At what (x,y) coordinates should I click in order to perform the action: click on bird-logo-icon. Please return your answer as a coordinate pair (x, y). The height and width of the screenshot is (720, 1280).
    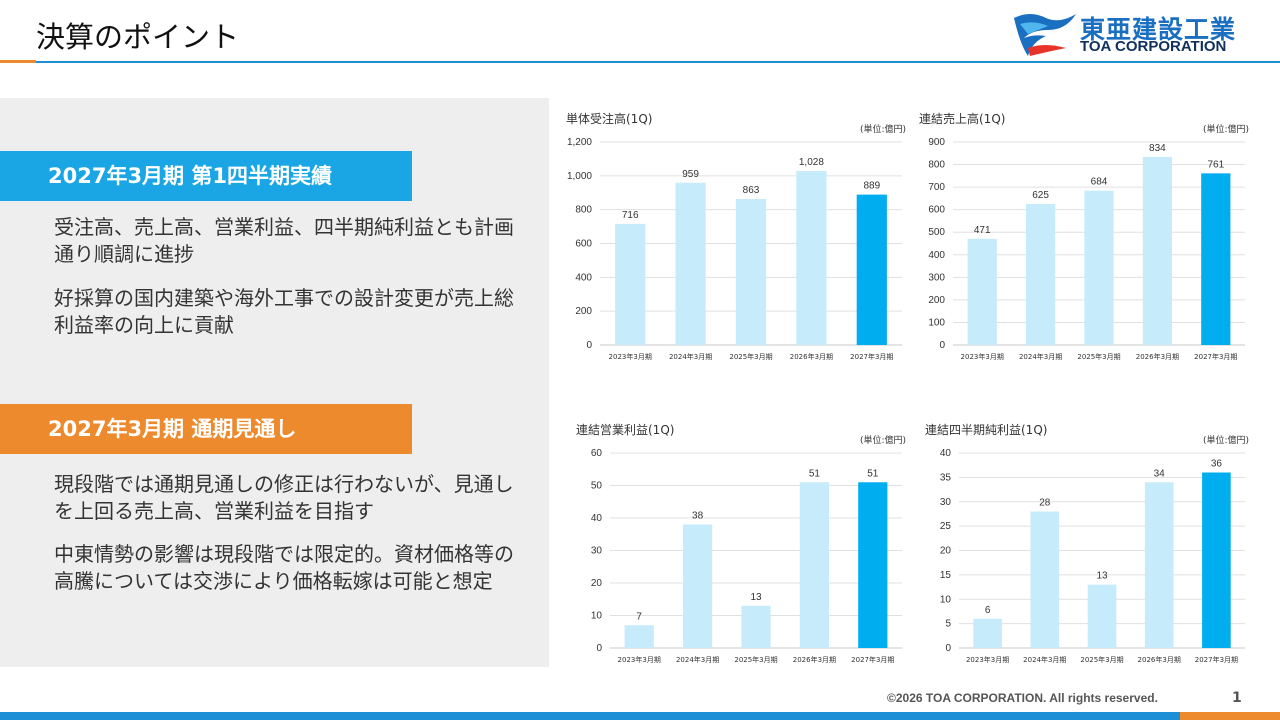
    Looking at the image, I should click on (1045, 35).